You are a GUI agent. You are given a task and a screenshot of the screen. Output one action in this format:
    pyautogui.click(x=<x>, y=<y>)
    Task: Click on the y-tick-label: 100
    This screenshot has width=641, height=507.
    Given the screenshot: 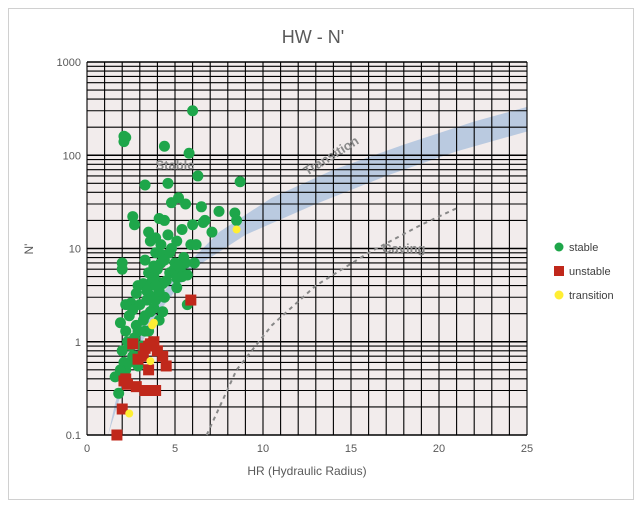 What is the action you would take?
    pyautogui.click(x=72, y=156)
    